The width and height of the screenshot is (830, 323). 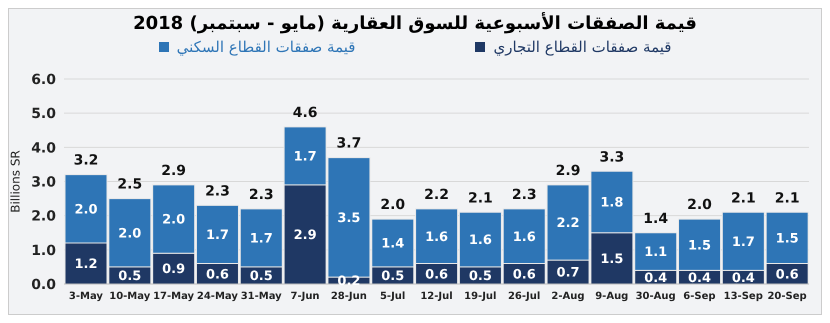 What do you see at coordinates (480, 296) in the screenshot?
I see `x-tick-label: 19-Jul` at bounding box center [480, 296].